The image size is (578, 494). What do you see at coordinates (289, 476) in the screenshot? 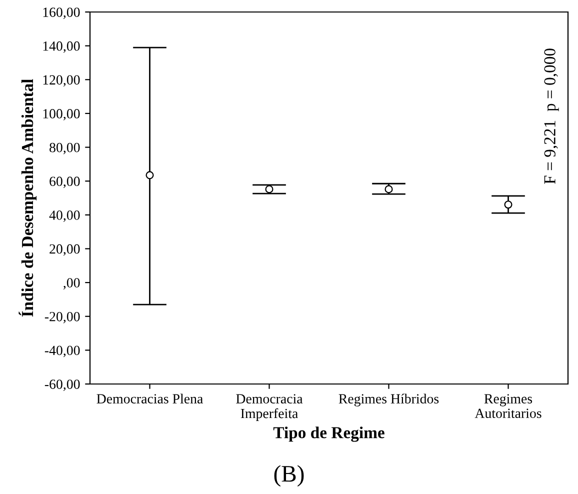
I see `text: (B)` at bounding box center [289, 476].